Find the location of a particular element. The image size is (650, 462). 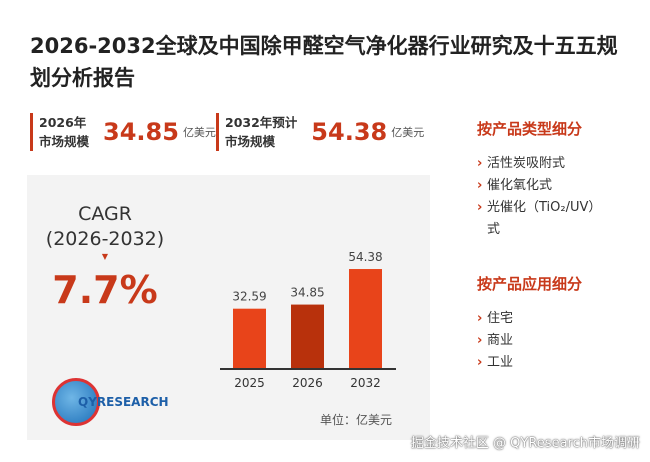

bar-2025 is located at coordinates (249, 338).